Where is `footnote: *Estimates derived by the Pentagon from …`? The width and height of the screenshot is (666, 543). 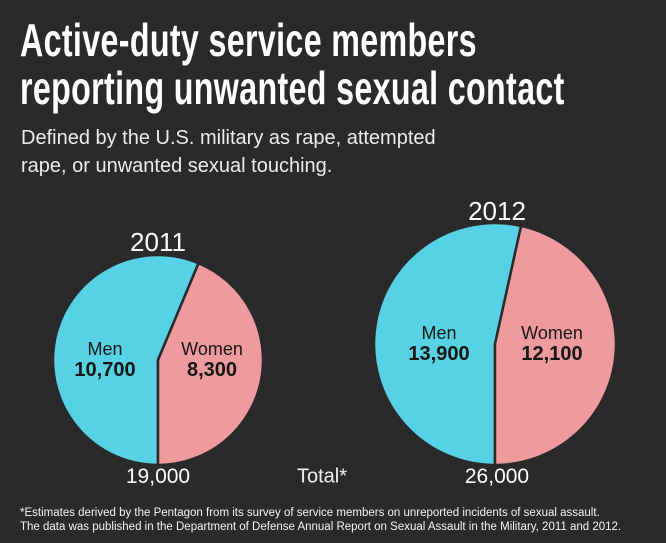 footnote: *Estimates derived by the Pentagon from … is located at coordinates (320, 520).